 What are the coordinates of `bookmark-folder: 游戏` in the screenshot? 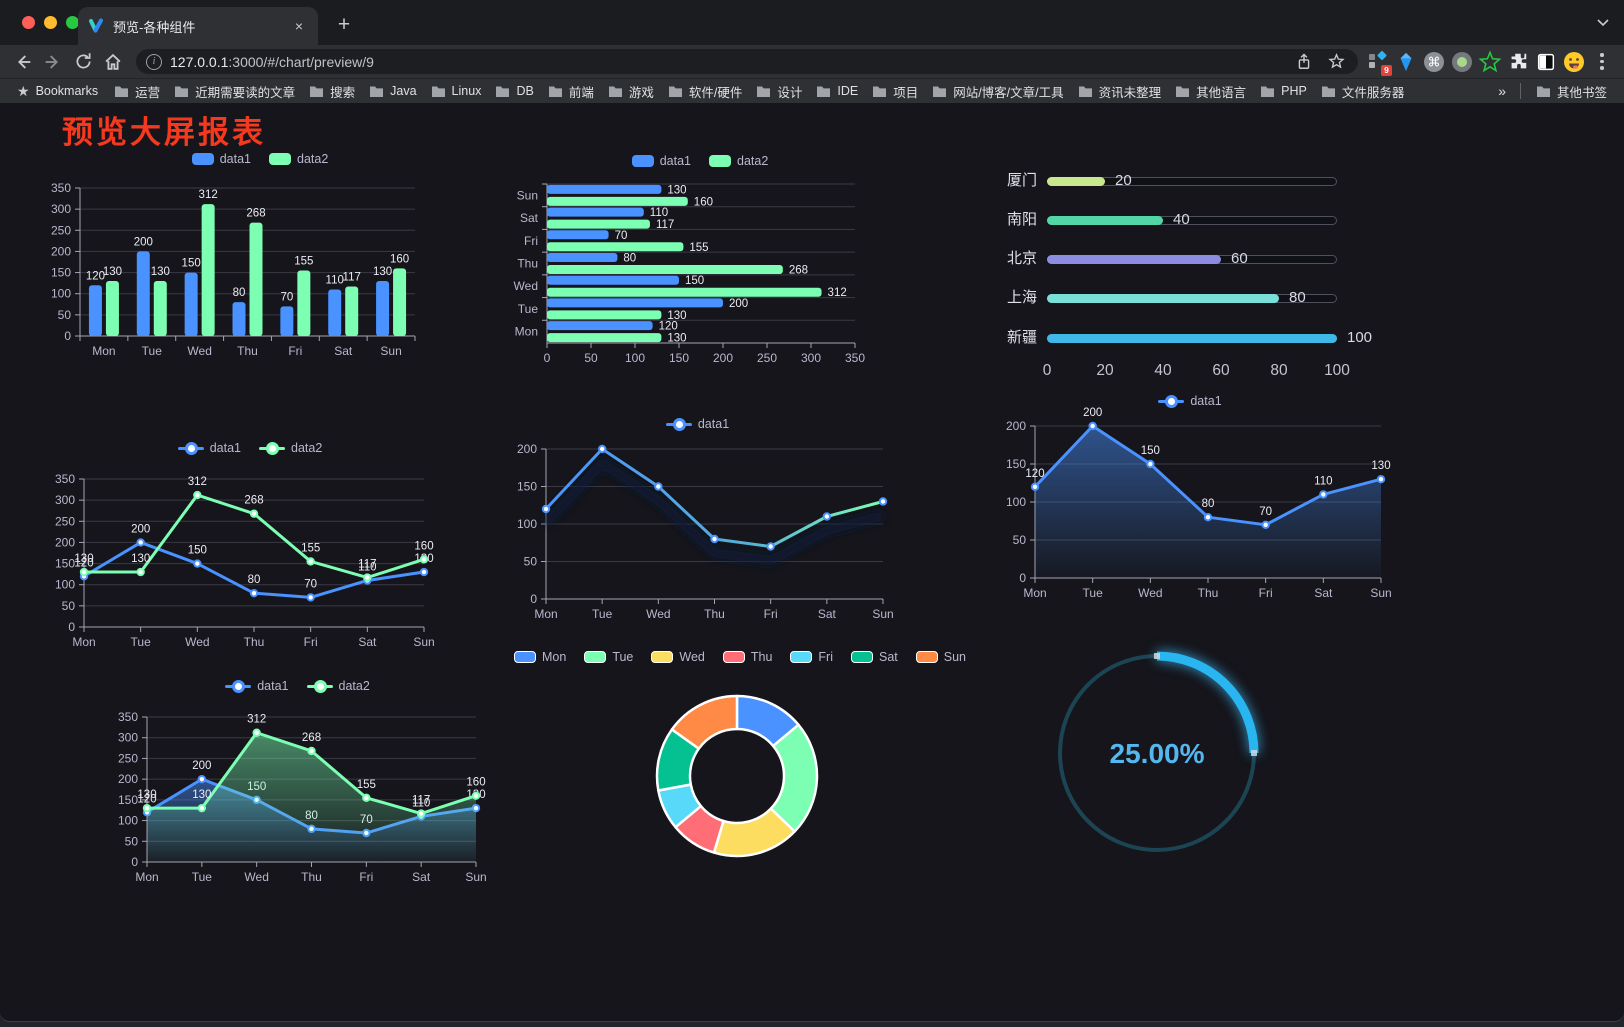 It's located at (631, 91).